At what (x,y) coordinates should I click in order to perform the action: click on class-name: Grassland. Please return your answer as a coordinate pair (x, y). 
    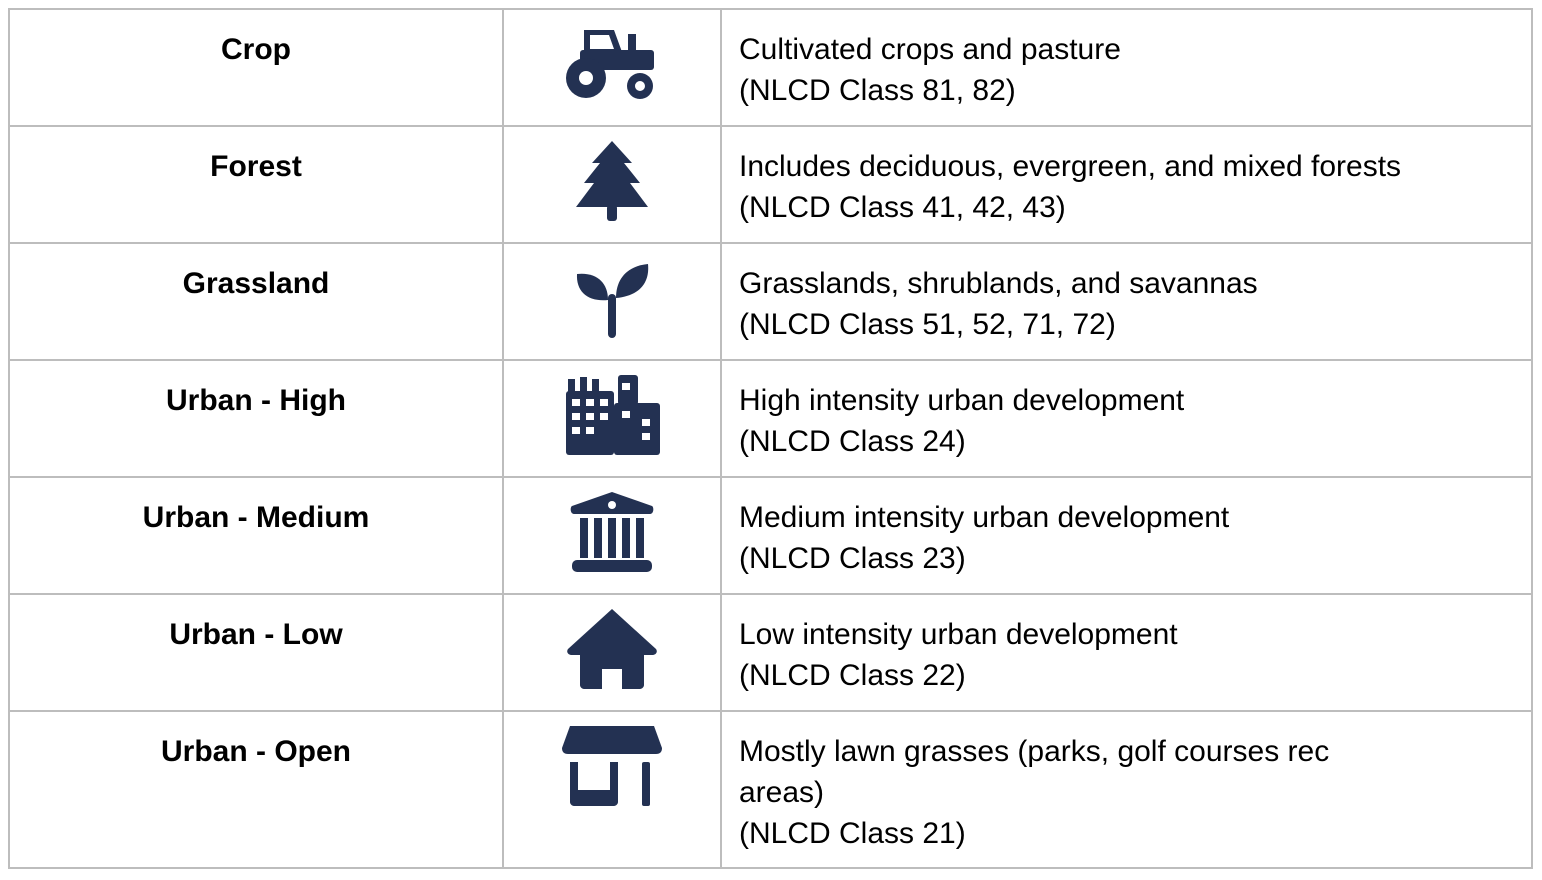
    Looking at the image, I should click on (256, 301).